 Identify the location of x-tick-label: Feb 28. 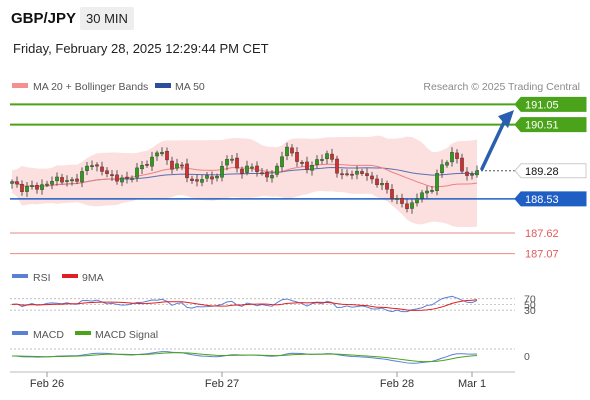
(397, 384).